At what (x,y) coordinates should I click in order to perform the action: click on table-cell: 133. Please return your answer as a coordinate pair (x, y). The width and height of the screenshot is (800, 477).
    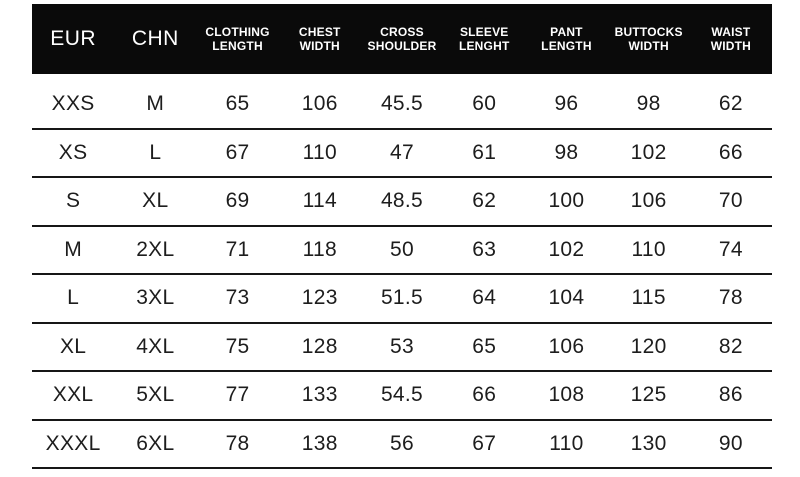
    Looking at the image, I should click on (319, 395).